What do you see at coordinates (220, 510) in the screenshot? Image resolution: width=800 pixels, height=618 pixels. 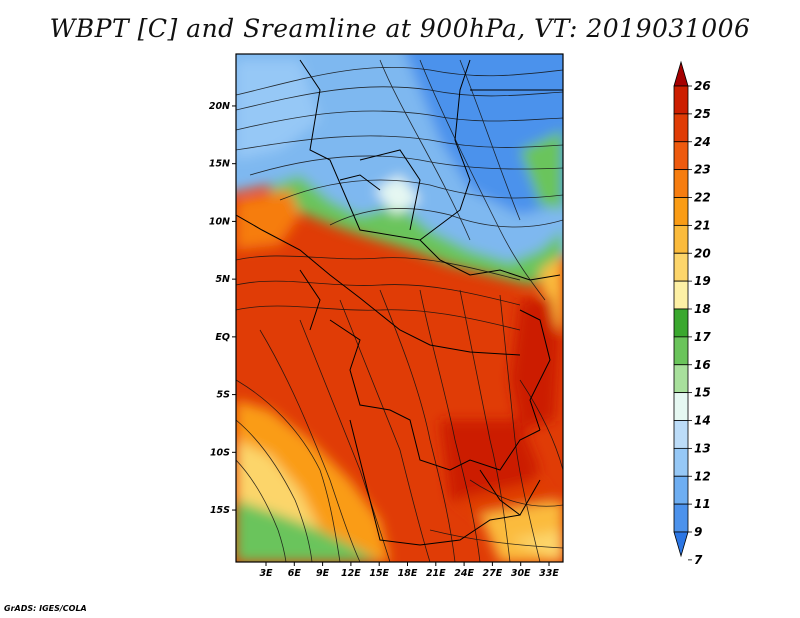 I see `lat-tick-label: 15S` at bounding box center [220, 510].